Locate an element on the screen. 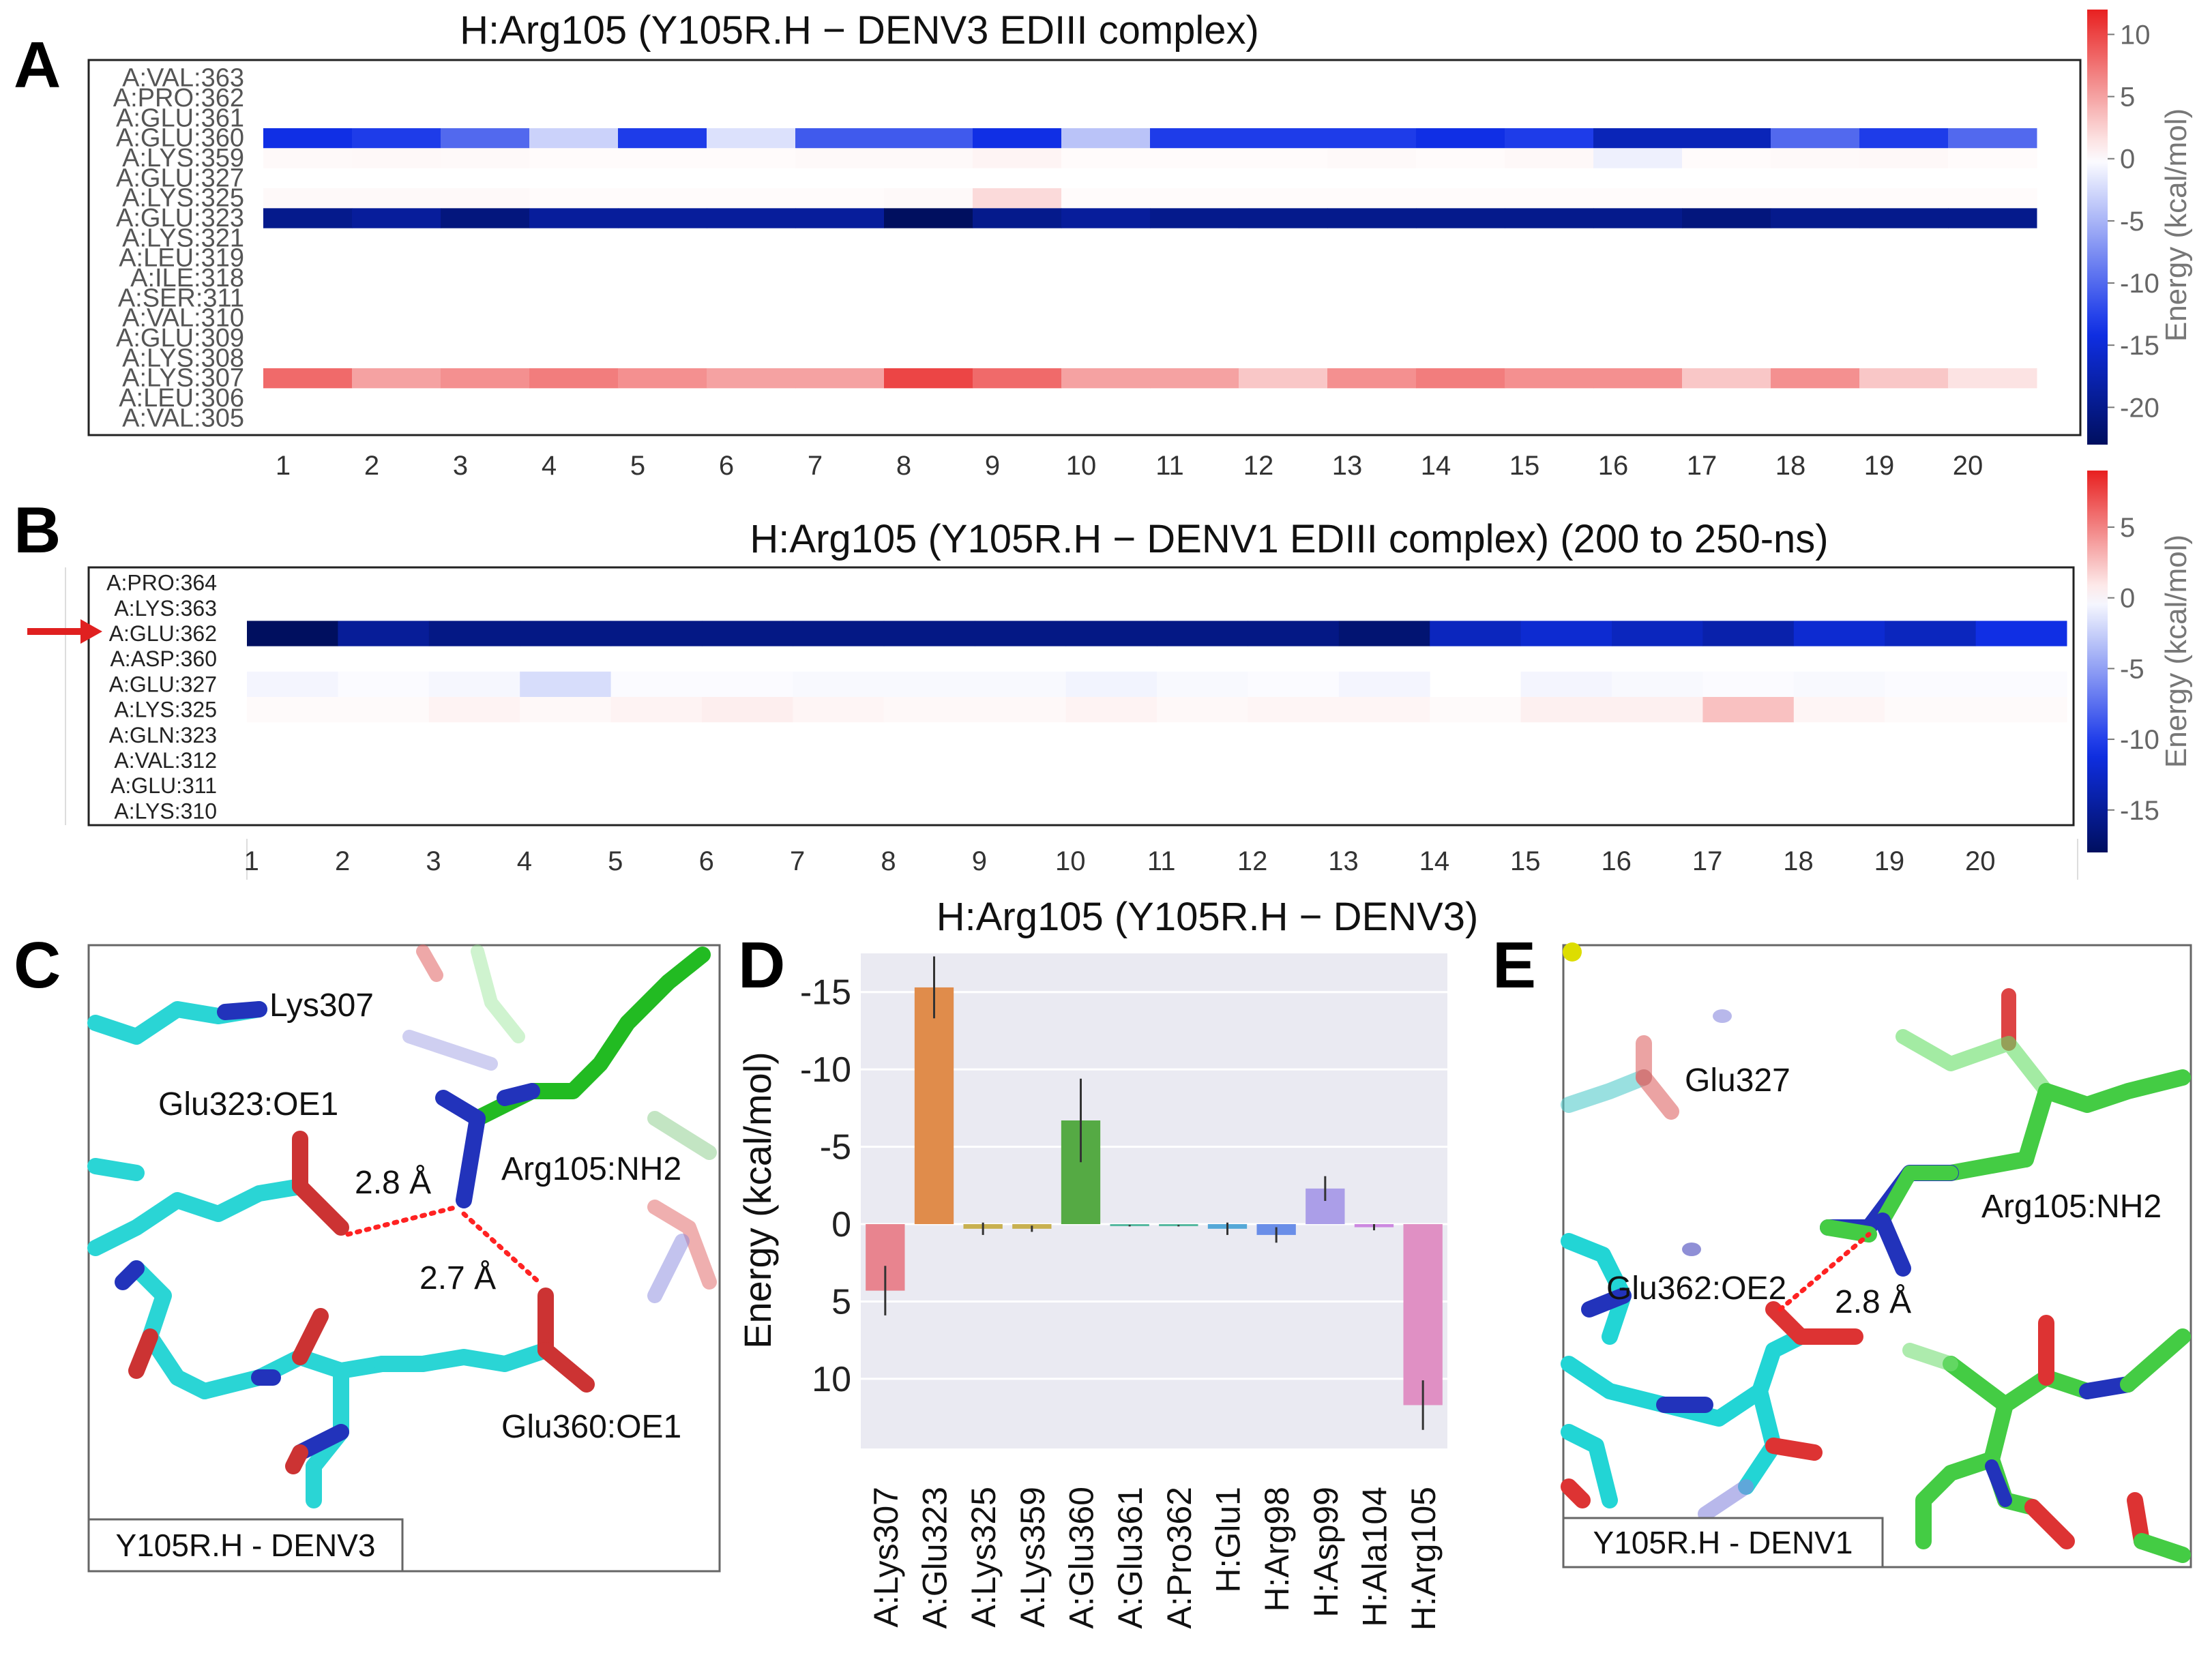  heatmap-b-x-tick: 7 is located at coordinates (797, 861).